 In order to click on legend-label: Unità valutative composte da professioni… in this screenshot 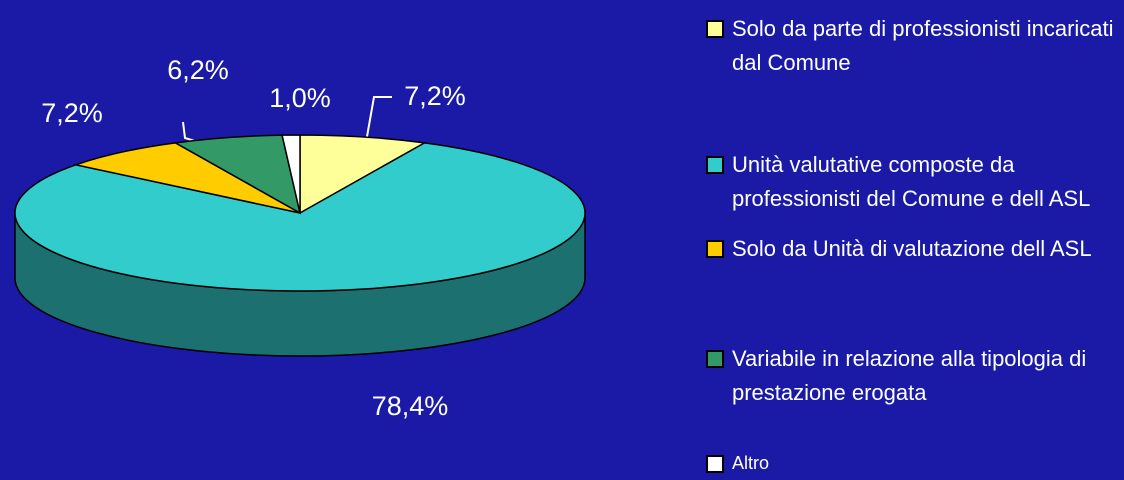, I will do `click(911, 181)`.